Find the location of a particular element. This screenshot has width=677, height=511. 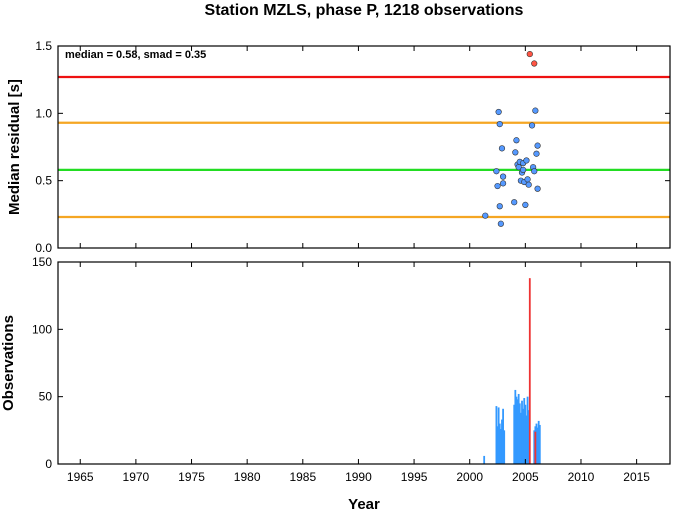

x-axis-label: Year is located at coordinates (364, 503).